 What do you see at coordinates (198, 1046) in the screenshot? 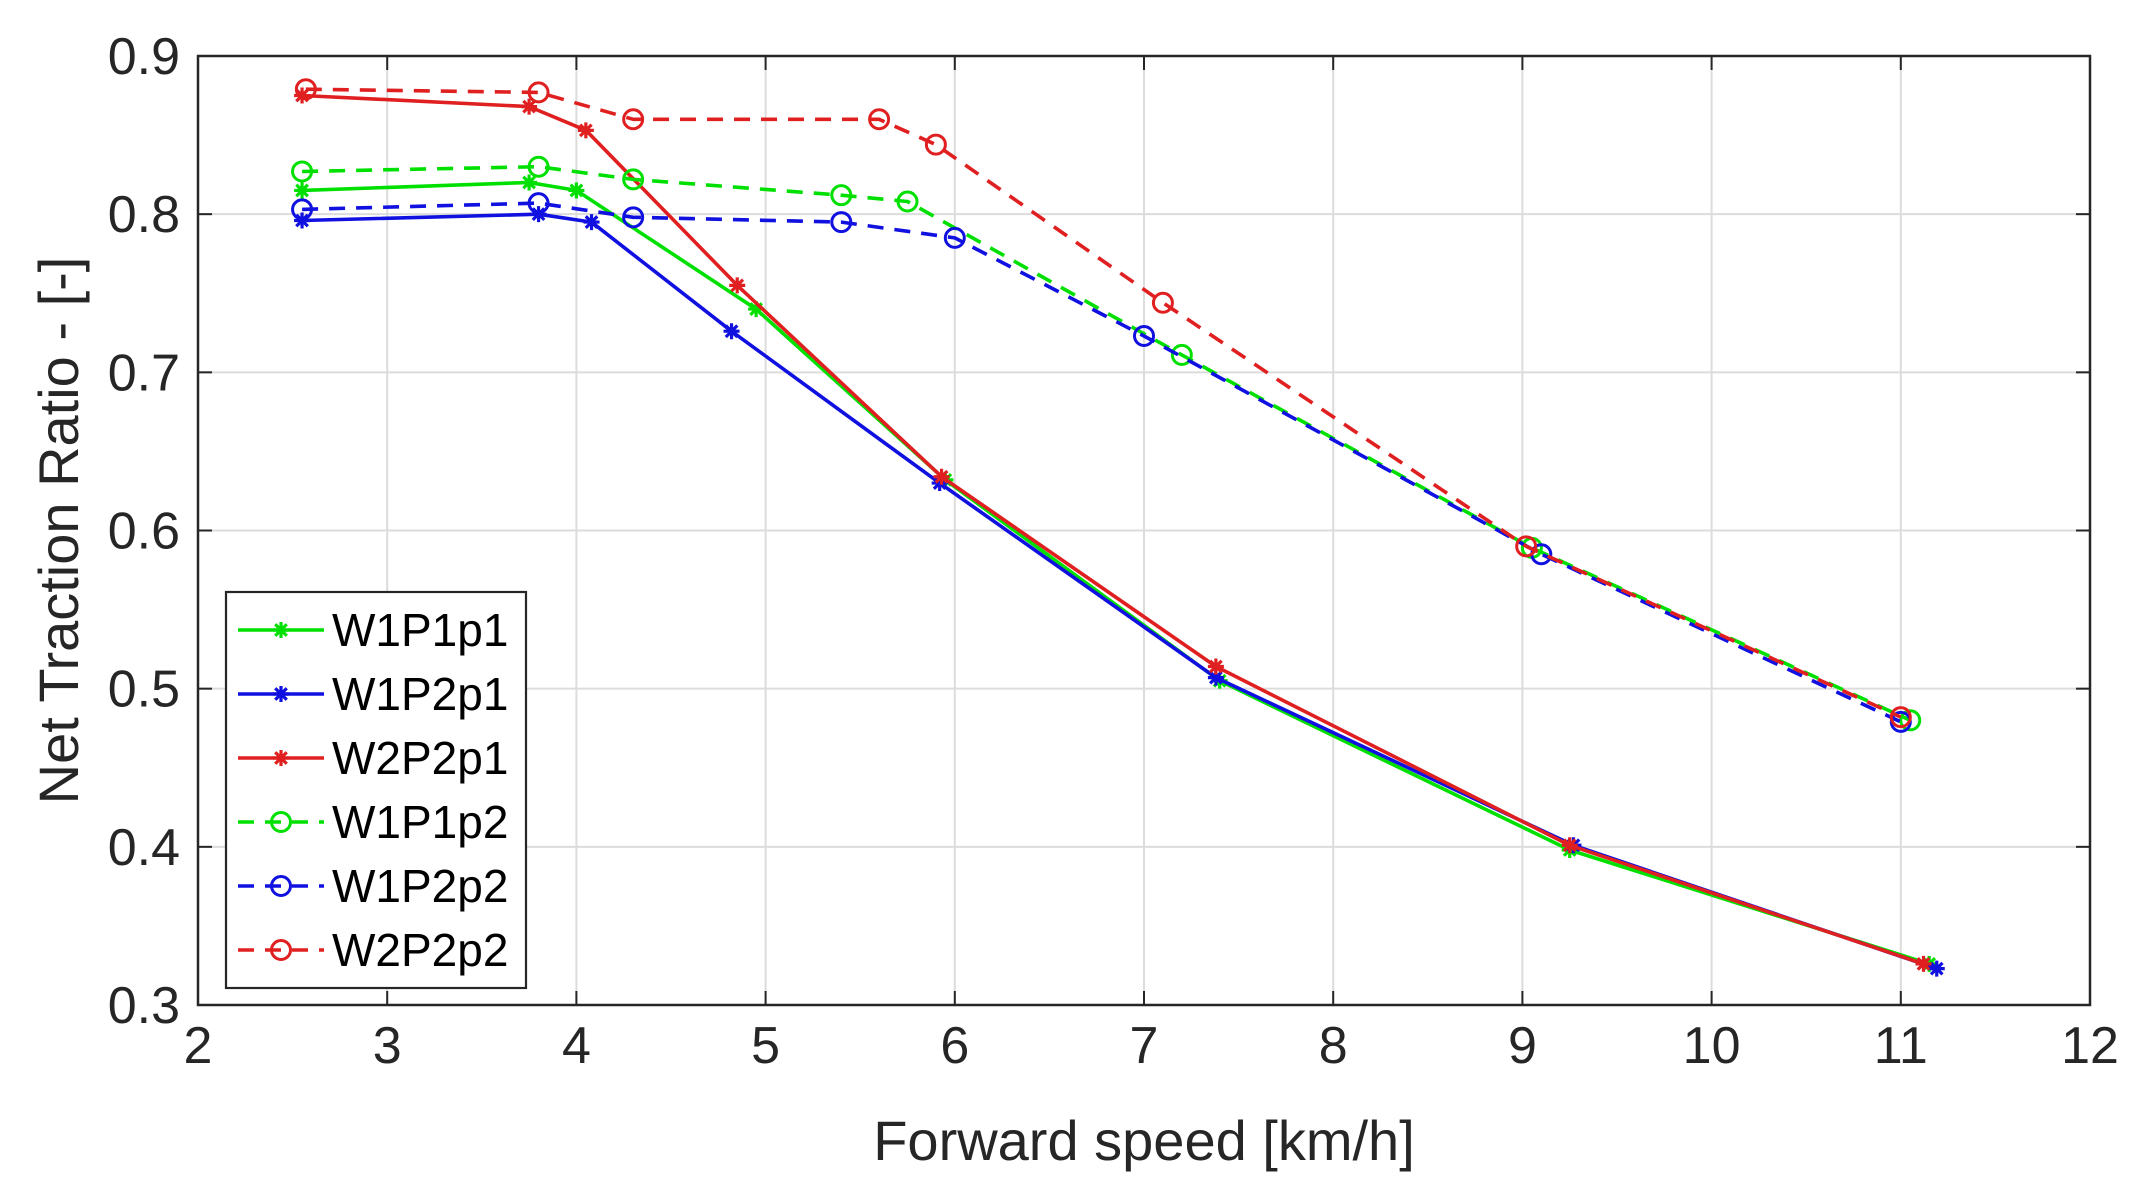
I see `x-tick-label: 2` at bounding box center [198, 1046].